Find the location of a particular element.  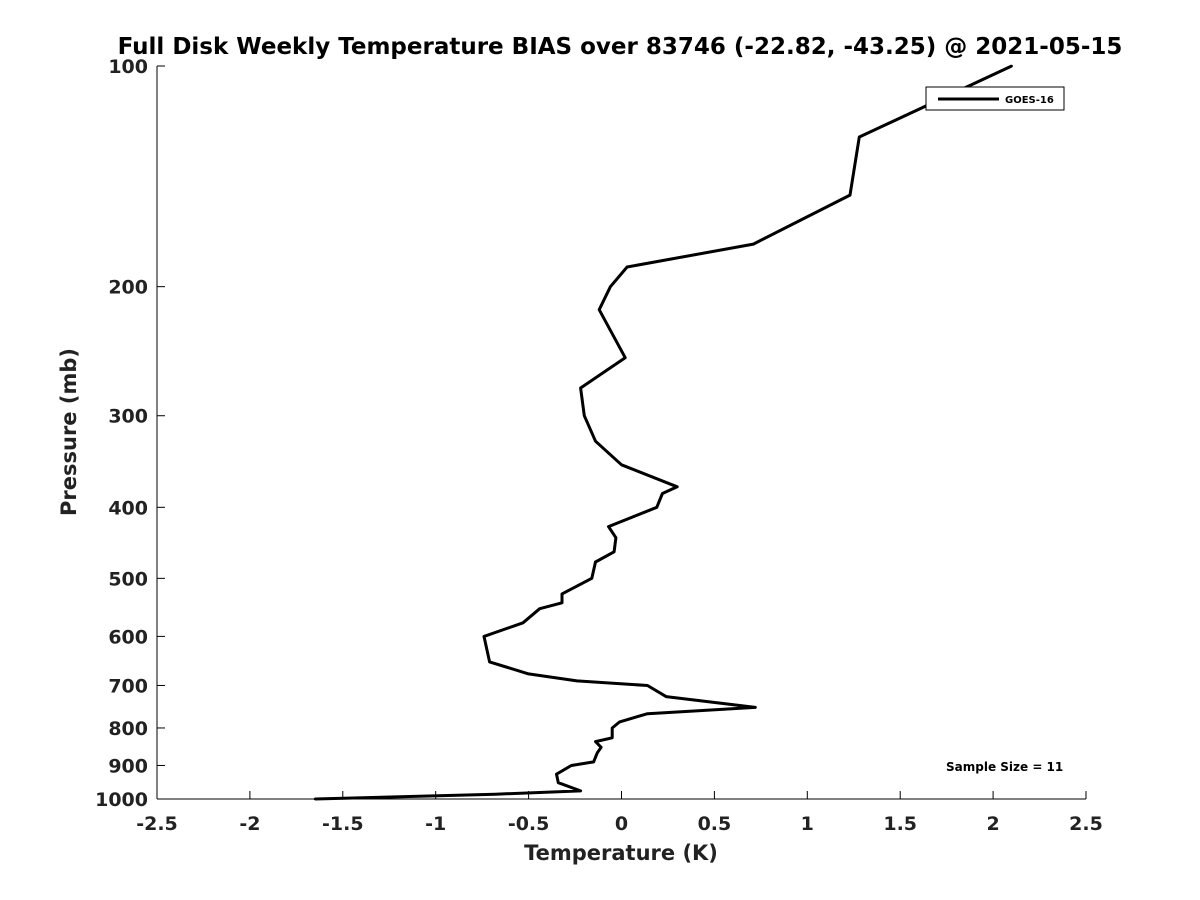

y-tick-label: 1000 is located at coordinates (121, 800).